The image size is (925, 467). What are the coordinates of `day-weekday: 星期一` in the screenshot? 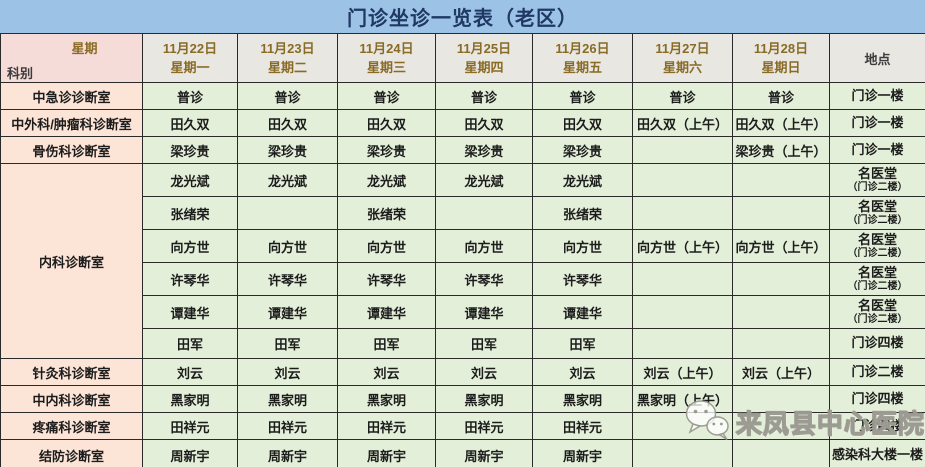 It's located at (190, 67).